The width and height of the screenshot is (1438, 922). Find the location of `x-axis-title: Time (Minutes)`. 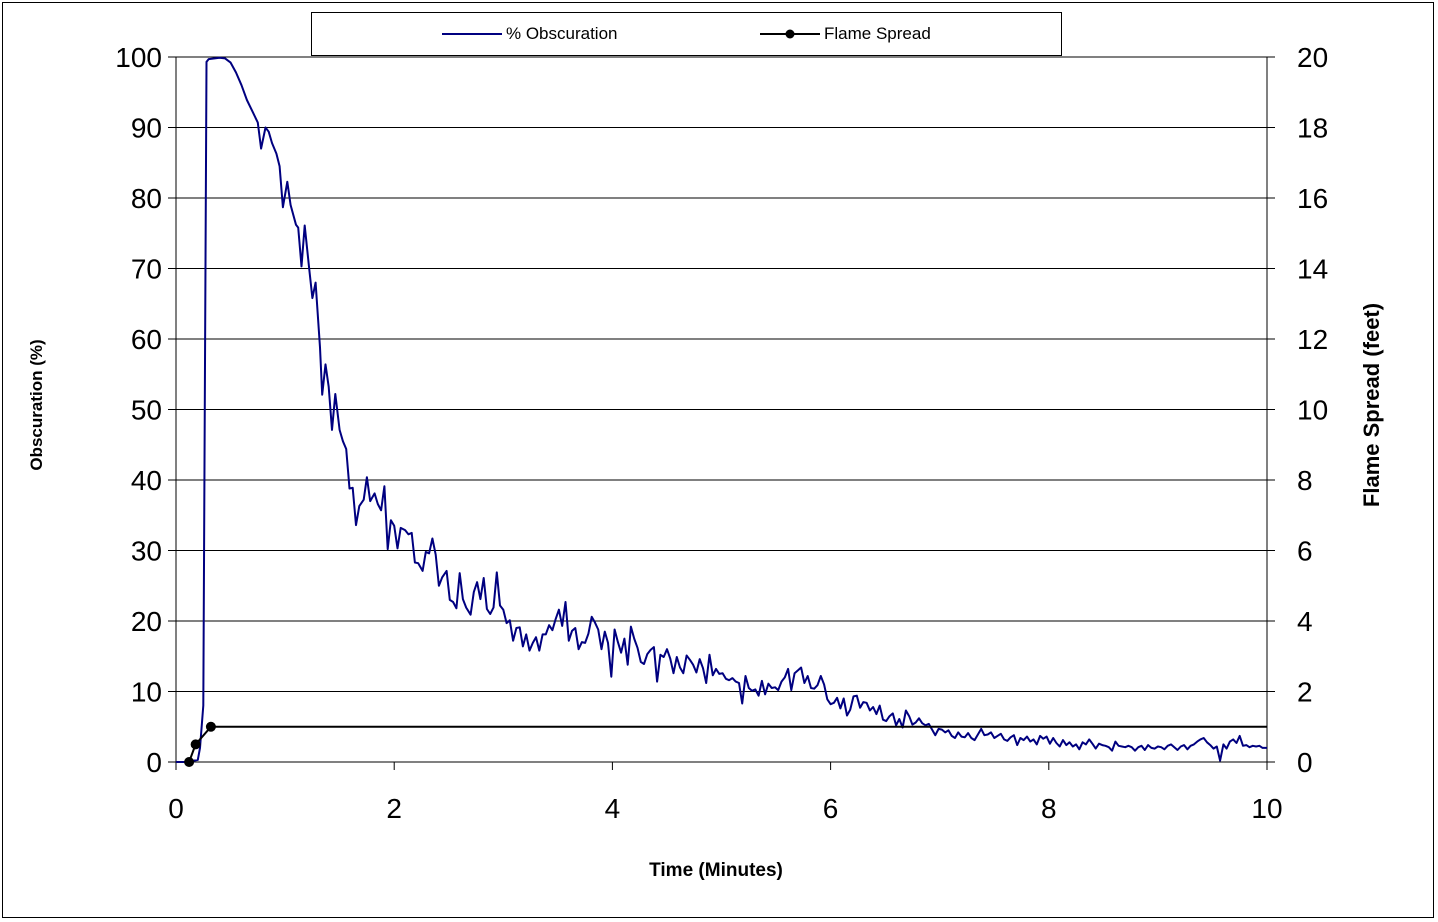

x-axis-title: Time (Minutes) is located at coordinates (716, 870).